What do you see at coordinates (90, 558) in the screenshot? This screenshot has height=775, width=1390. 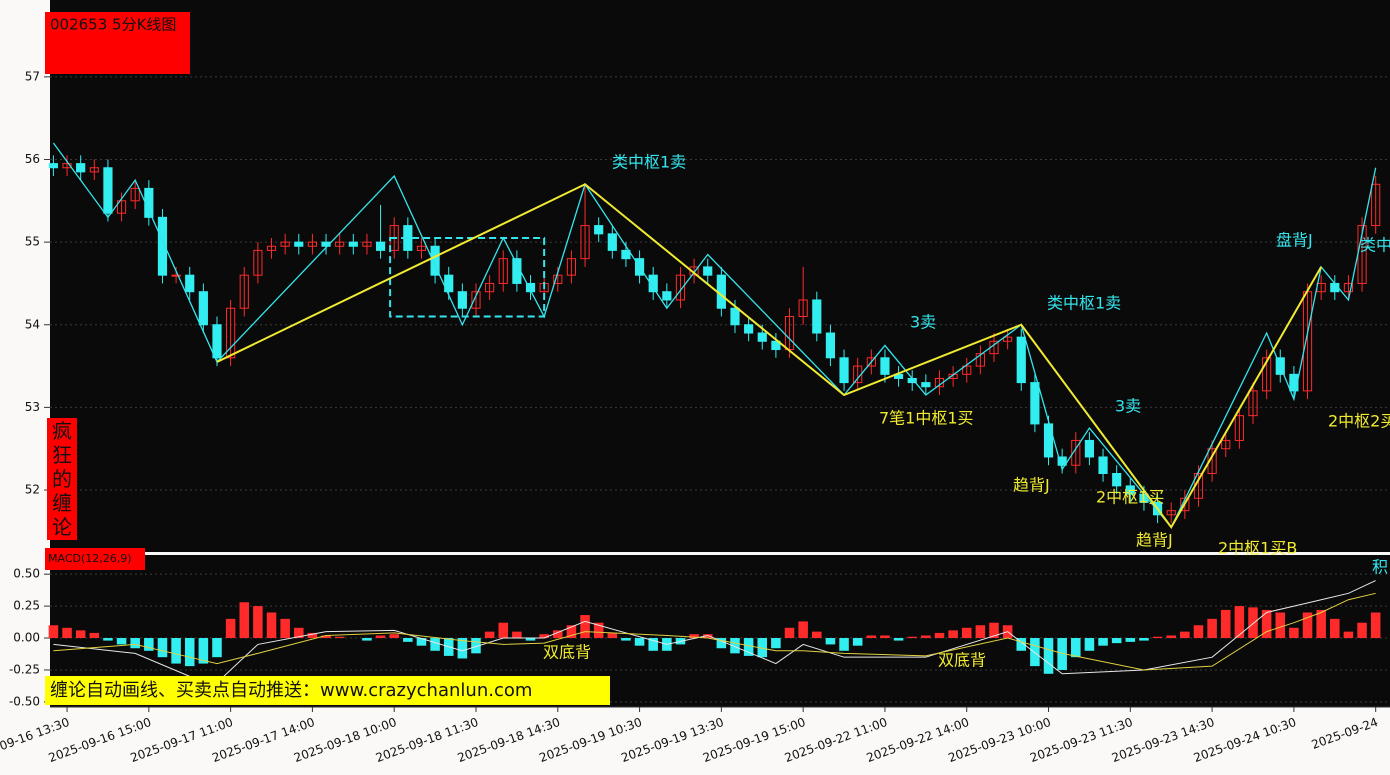 I see `macd-title: MACD(12,26,9)` at bounding box center [90, 558].